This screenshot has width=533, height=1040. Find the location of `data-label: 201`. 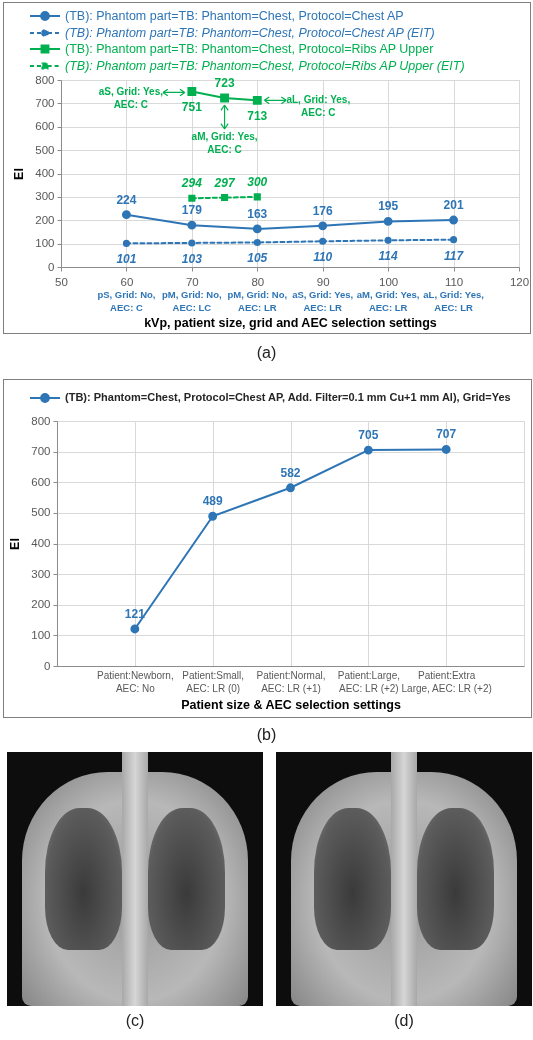

data-label: 201 is located at coordinates (453, 205).